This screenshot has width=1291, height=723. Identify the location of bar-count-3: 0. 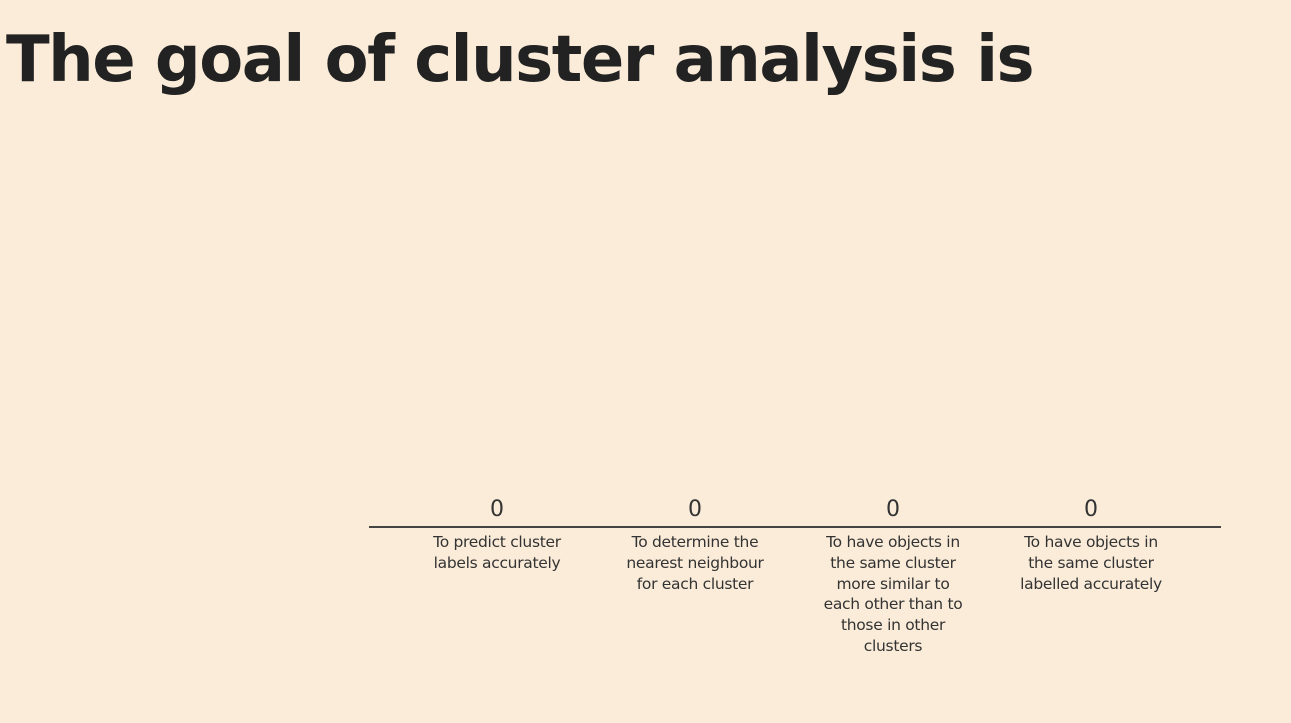
(893, 509).